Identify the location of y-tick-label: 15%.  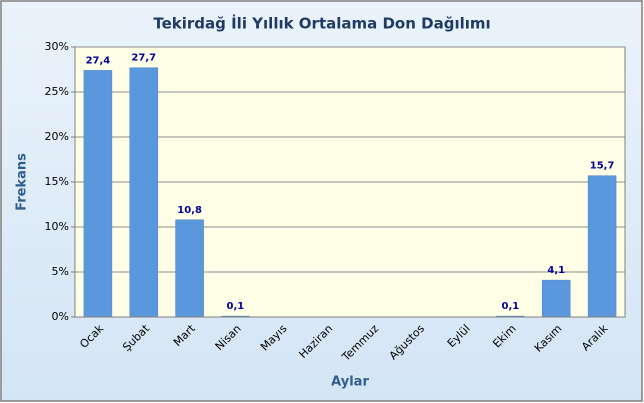
(57, 181).